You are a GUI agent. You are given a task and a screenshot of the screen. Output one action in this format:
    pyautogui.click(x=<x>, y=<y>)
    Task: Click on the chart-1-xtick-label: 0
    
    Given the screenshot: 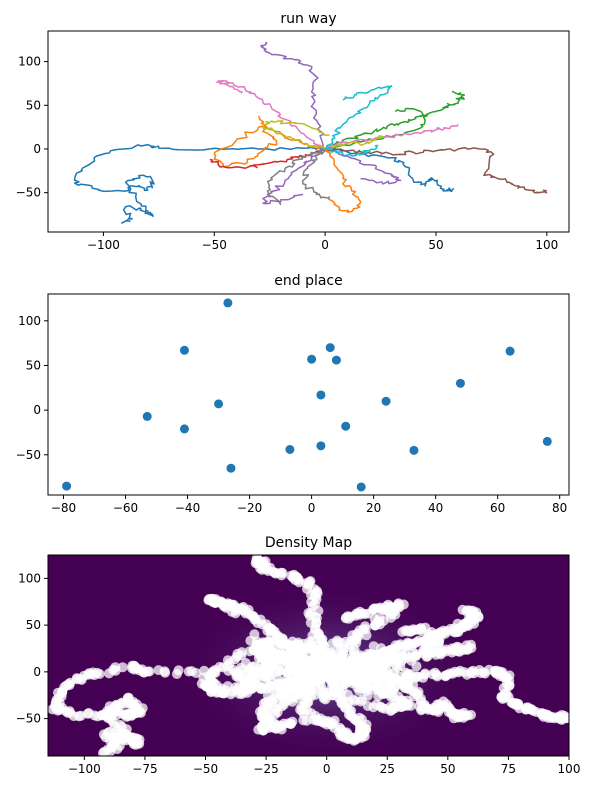 What is the action you would take?
    pyautogui.click(x=325, y=245)
    